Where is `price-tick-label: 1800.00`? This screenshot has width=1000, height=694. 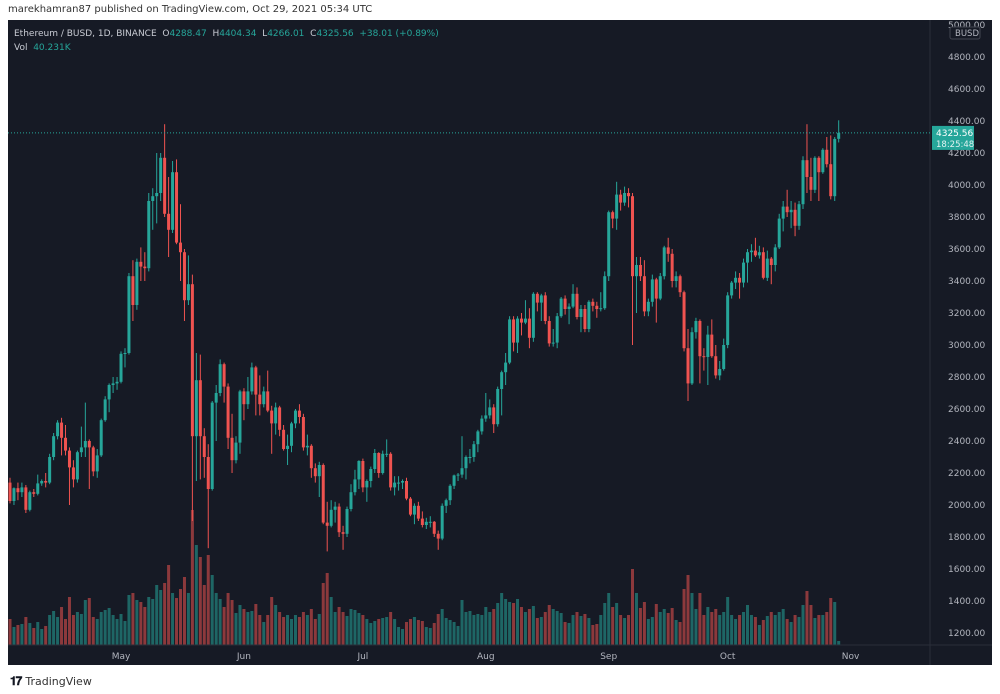 price-tick-label: 1800.00 is located at coordinates (966, 538).